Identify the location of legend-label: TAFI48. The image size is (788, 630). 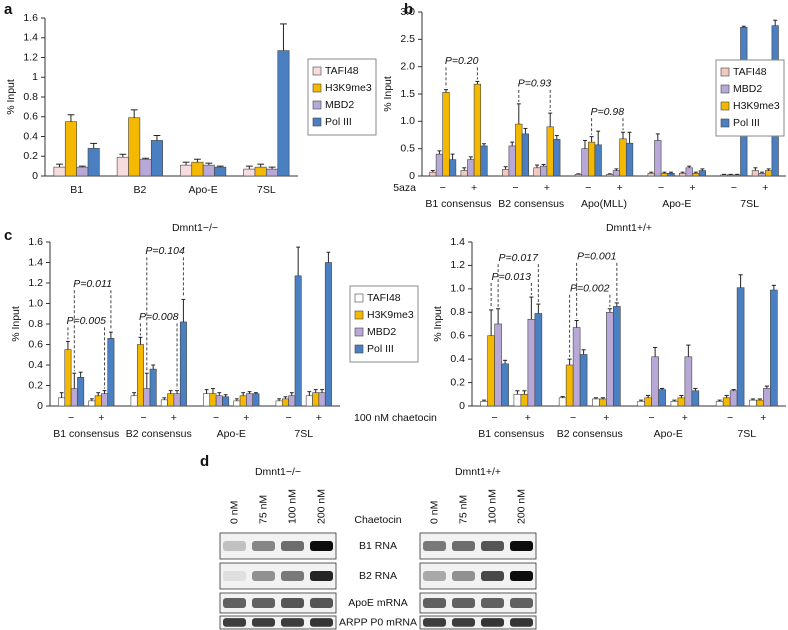
(384, 298).